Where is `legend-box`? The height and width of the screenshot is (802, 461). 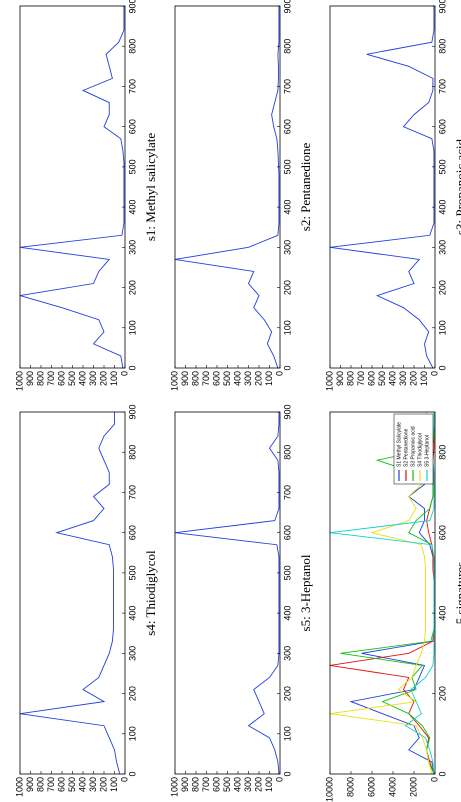
legend-box is located at coordinates (413, 449).